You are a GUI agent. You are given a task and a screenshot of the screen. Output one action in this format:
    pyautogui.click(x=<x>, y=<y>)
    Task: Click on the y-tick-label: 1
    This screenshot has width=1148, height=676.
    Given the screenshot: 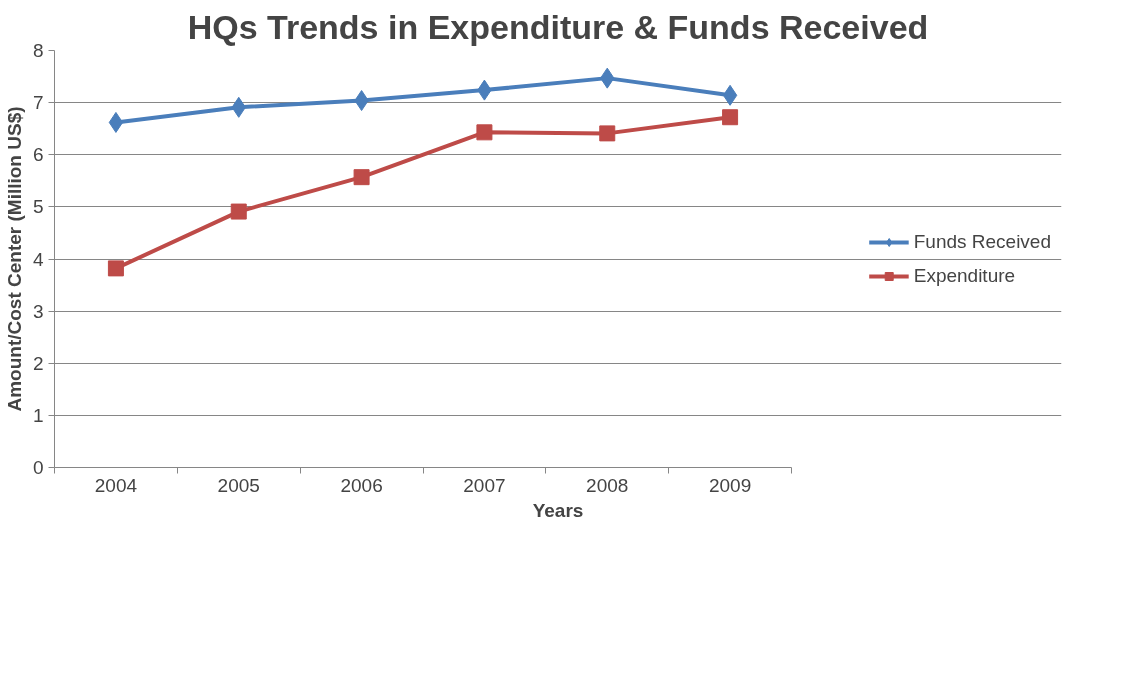 What is the action you would take?
    pyautogui.click(x=38, y=415)
    